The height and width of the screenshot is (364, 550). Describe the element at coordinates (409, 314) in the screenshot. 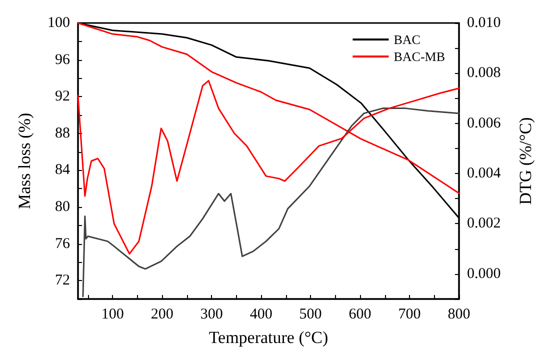

I see `x-tick-label: 700` at that location.